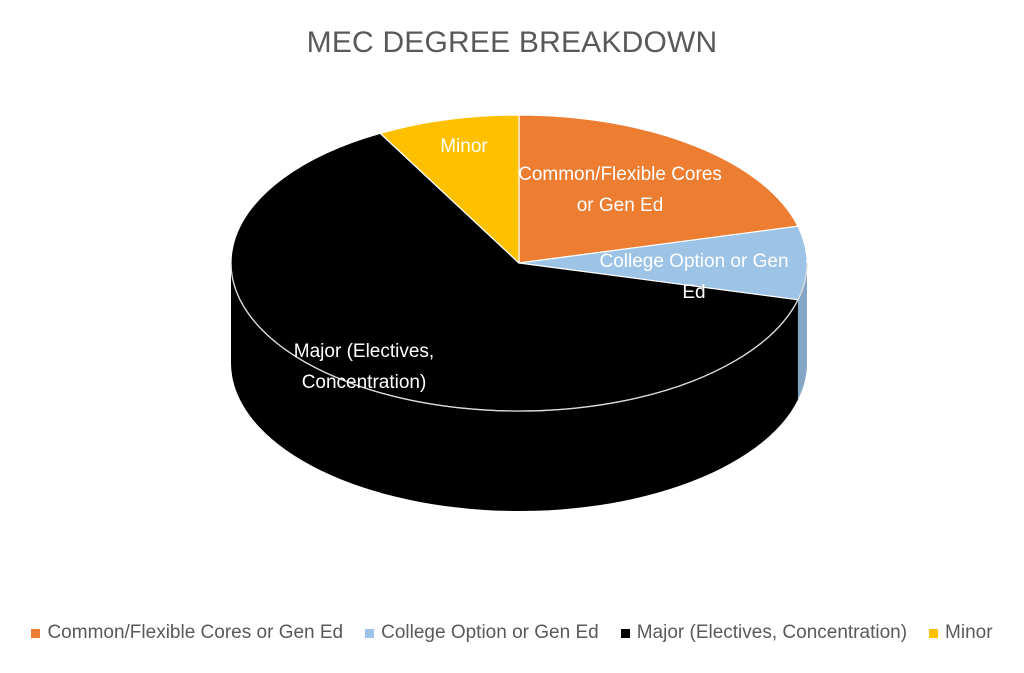 This screenshot has width=1024, height=673. I want to click on pie-rim, so click(519, 337).